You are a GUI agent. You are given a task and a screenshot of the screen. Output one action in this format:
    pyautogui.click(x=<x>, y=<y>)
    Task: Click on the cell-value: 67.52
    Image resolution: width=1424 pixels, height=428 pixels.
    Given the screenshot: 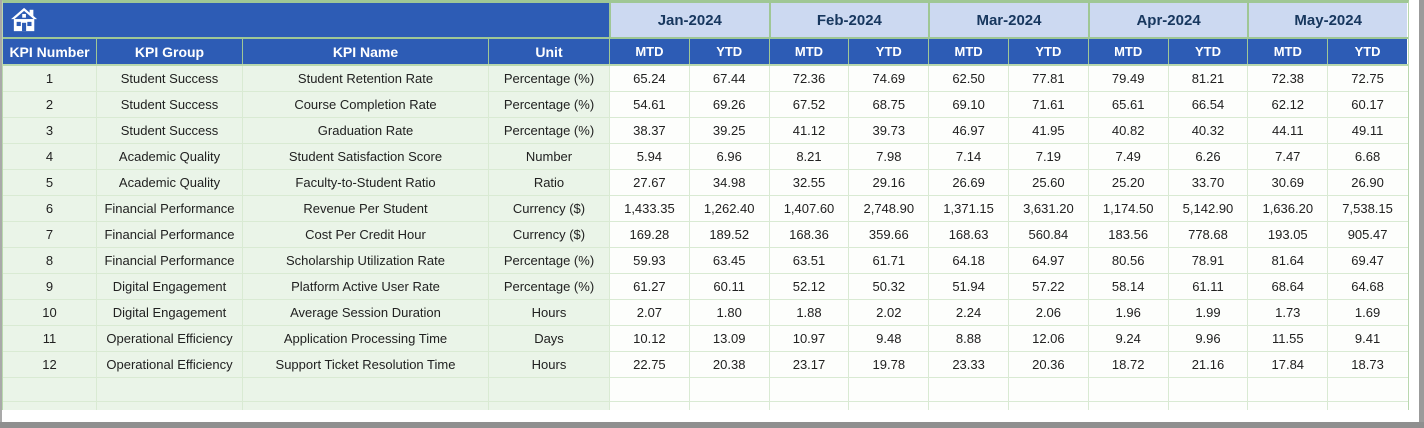 What is the action you would take?
    pyautogui.click(x=808, y=104)
    